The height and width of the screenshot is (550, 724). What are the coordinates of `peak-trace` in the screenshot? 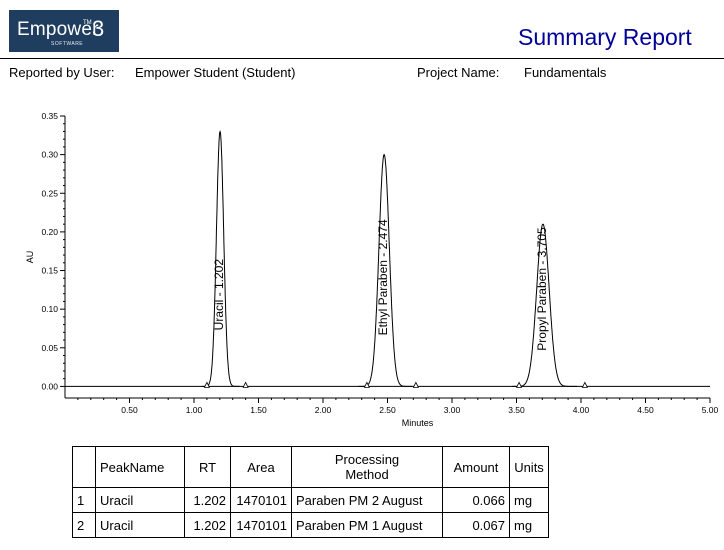 It's located at (544, 305).